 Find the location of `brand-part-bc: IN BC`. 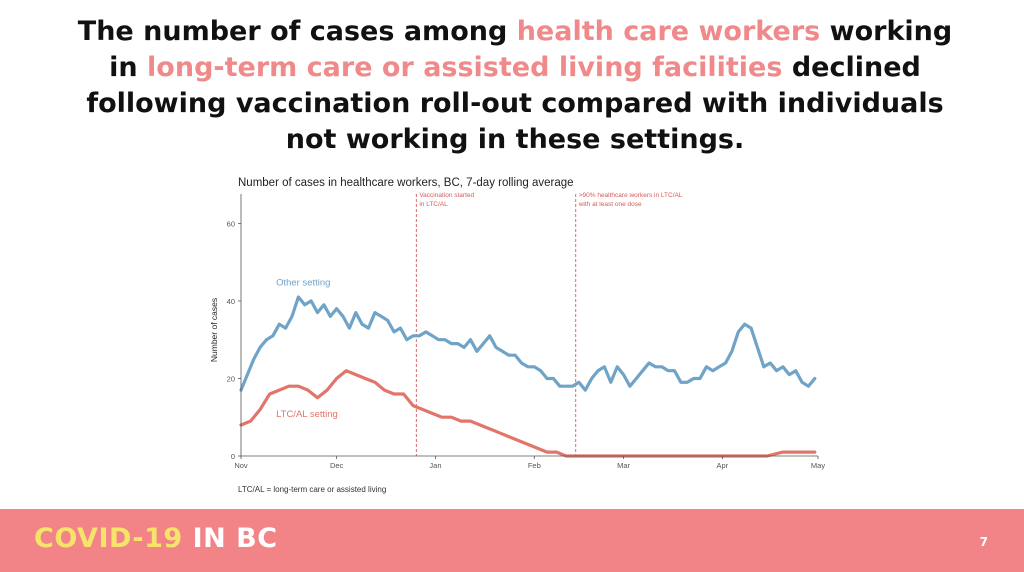

brand-part-bc: IN BC is located at coordinates (235, 538).